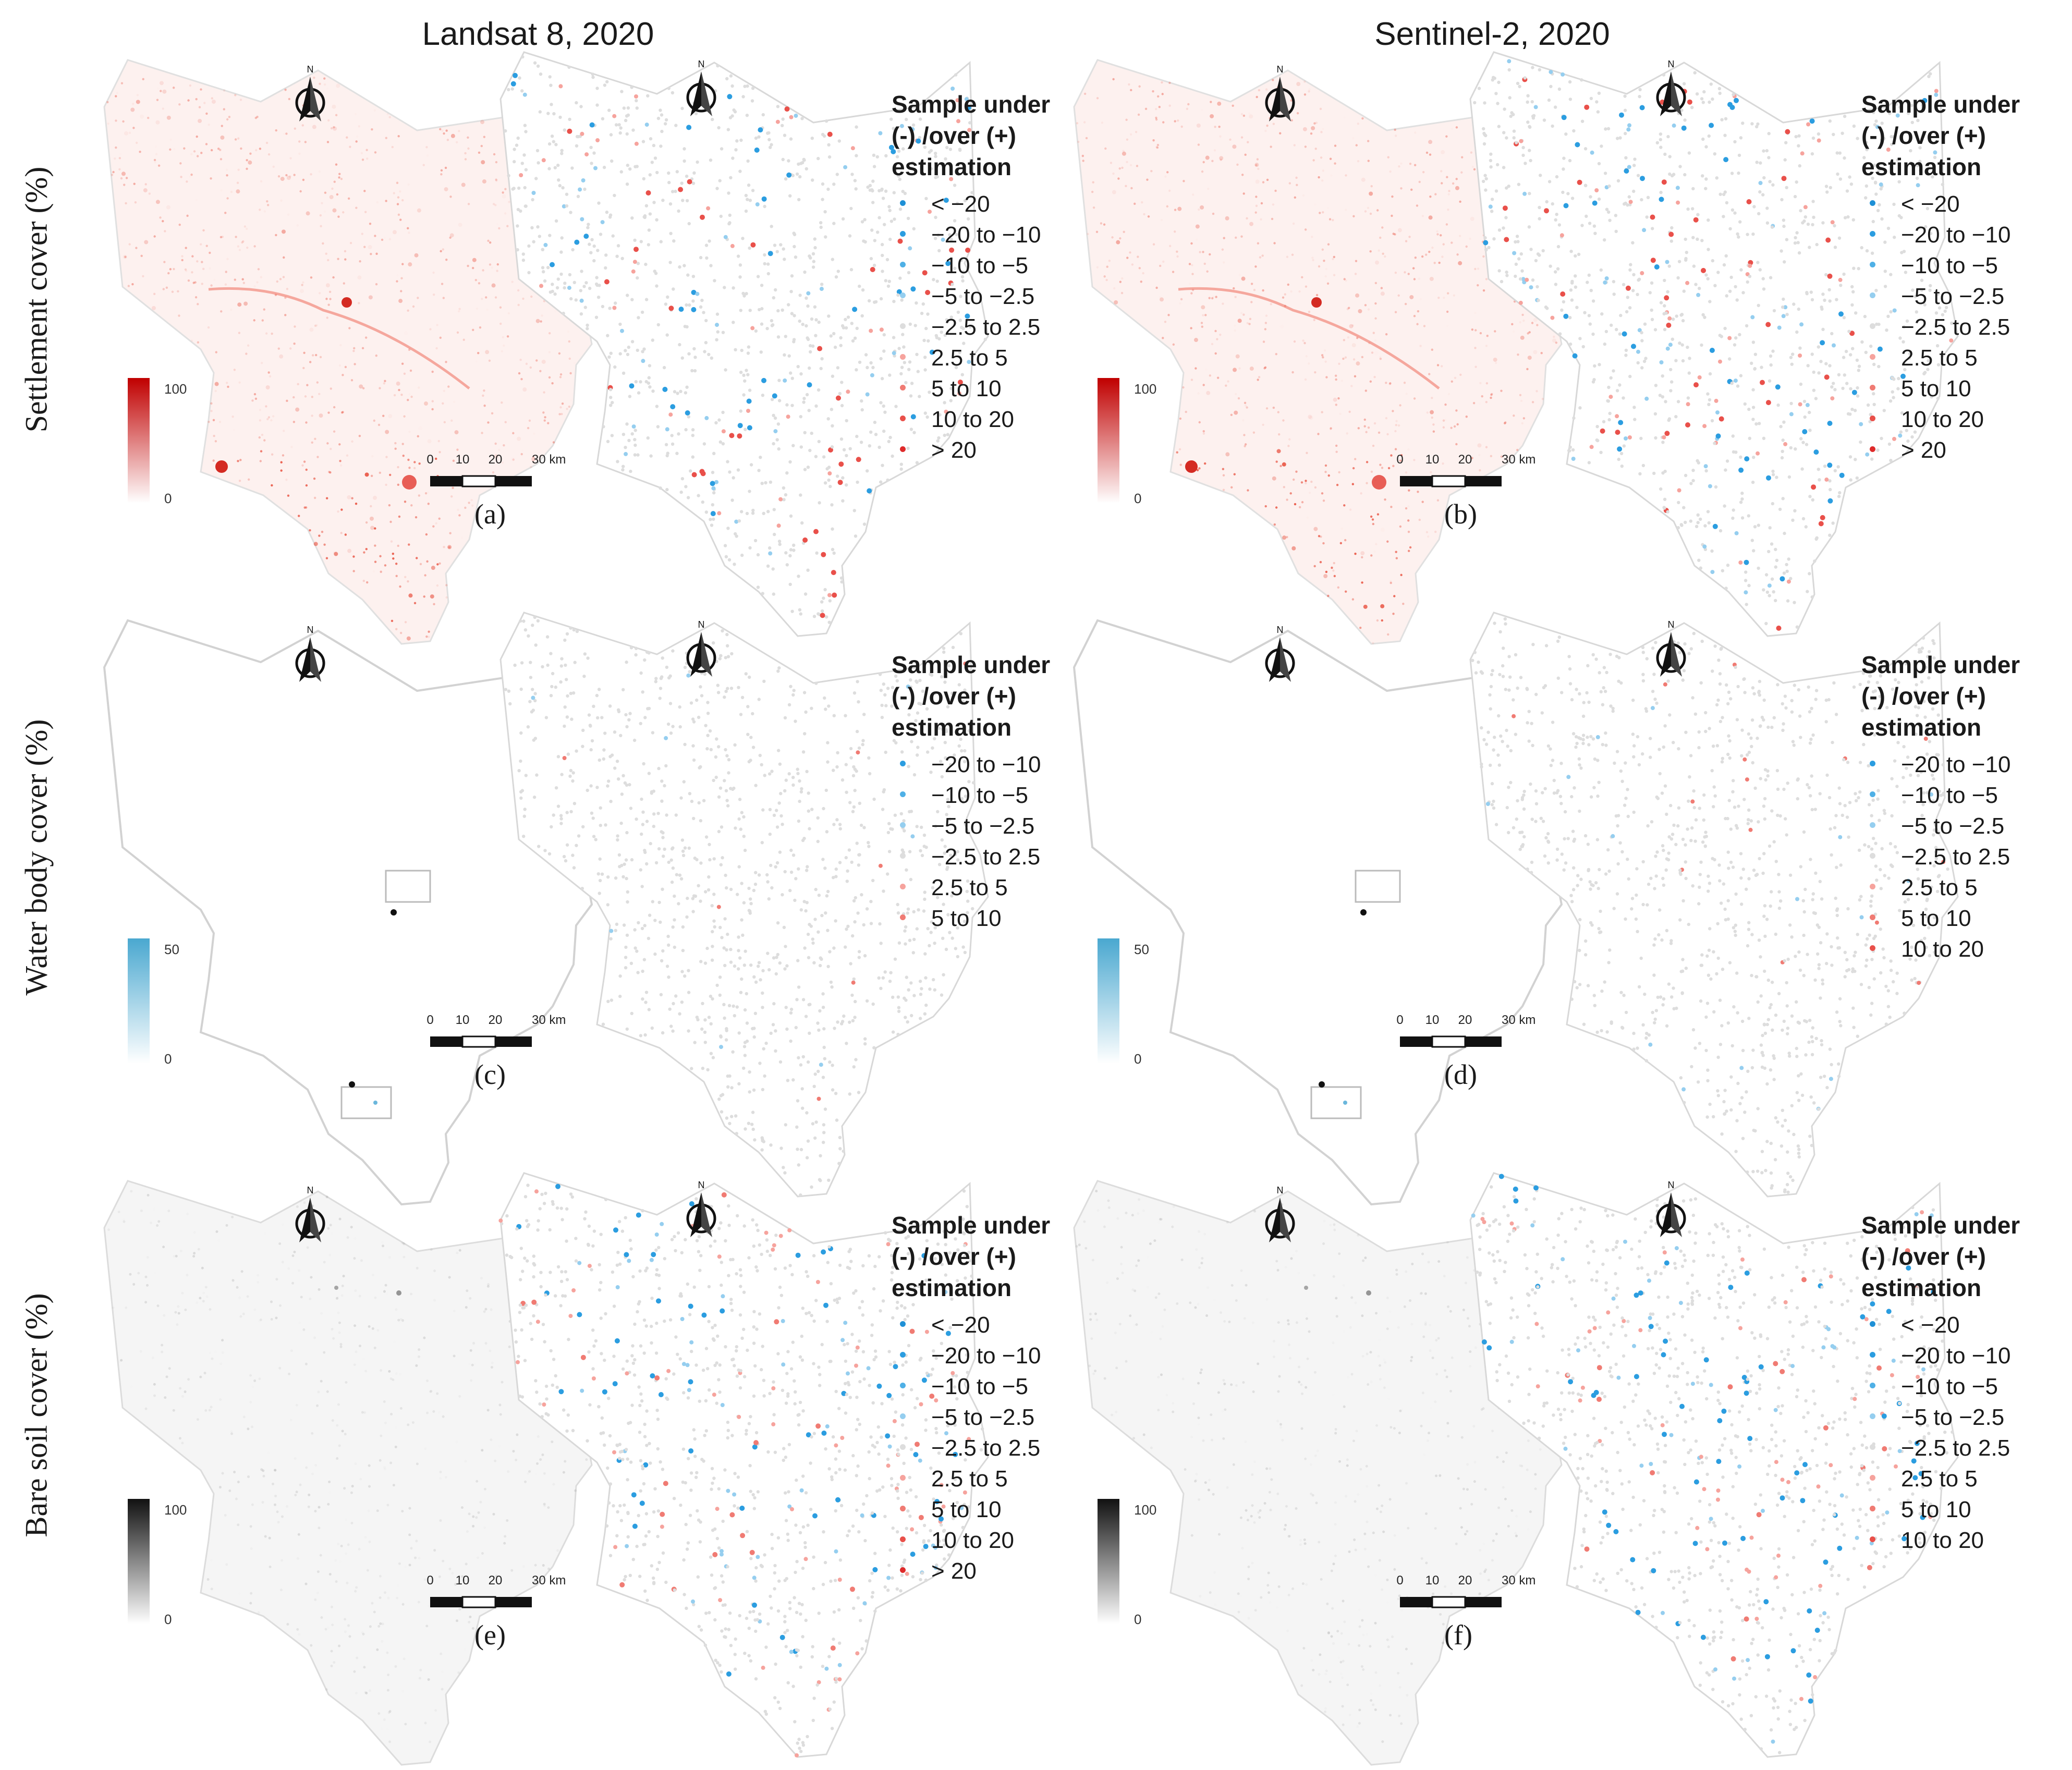  What do you see at coordinates (1460, 1074) in the screenshot?
I see `panel-label-d: (d)` at bounding box center [1460, 1074].